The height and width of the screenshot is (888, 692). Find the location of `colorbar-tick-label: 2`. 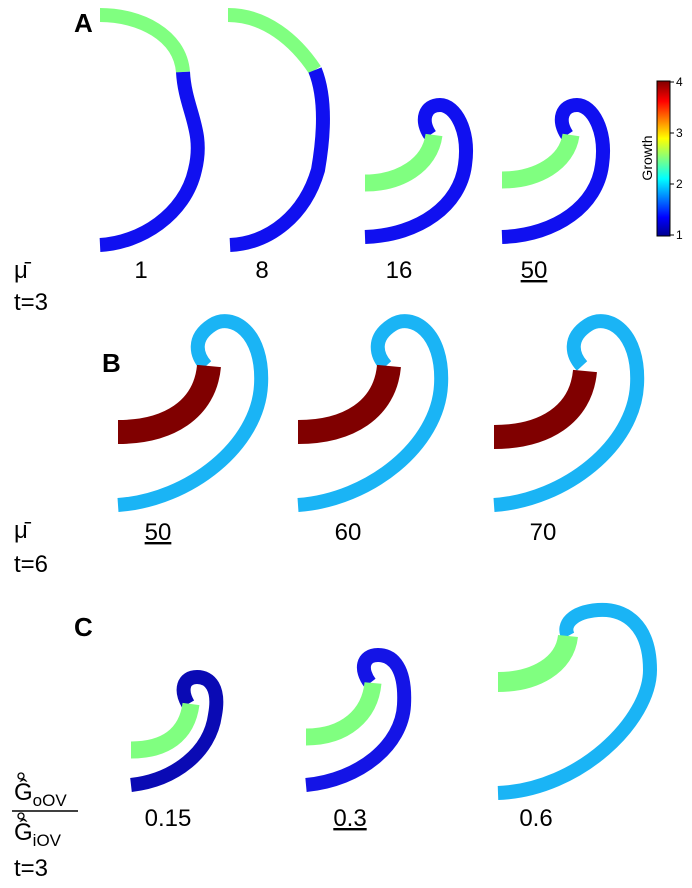

colorbar-tick-label: 2 is located at coordinates (679, 184).